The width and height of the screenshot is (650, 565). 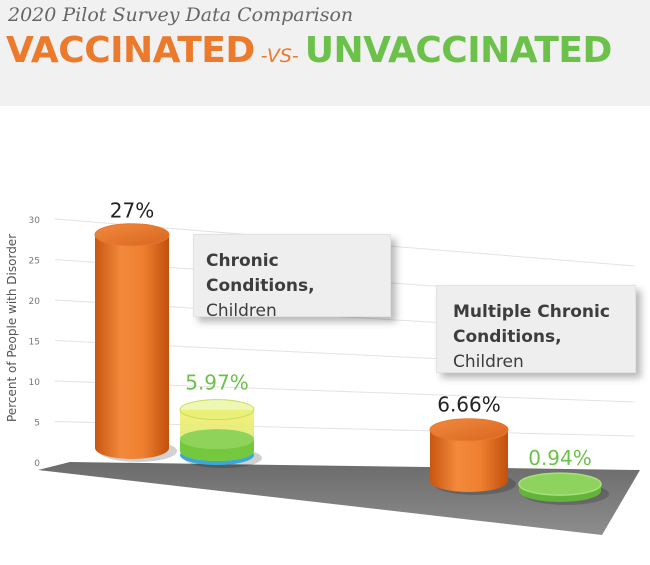 What do you see at coordinates (458, 50) in the screenshot?
I see `title-unvaccinated: UNVACCINATED` at bounding box center [458, 50].